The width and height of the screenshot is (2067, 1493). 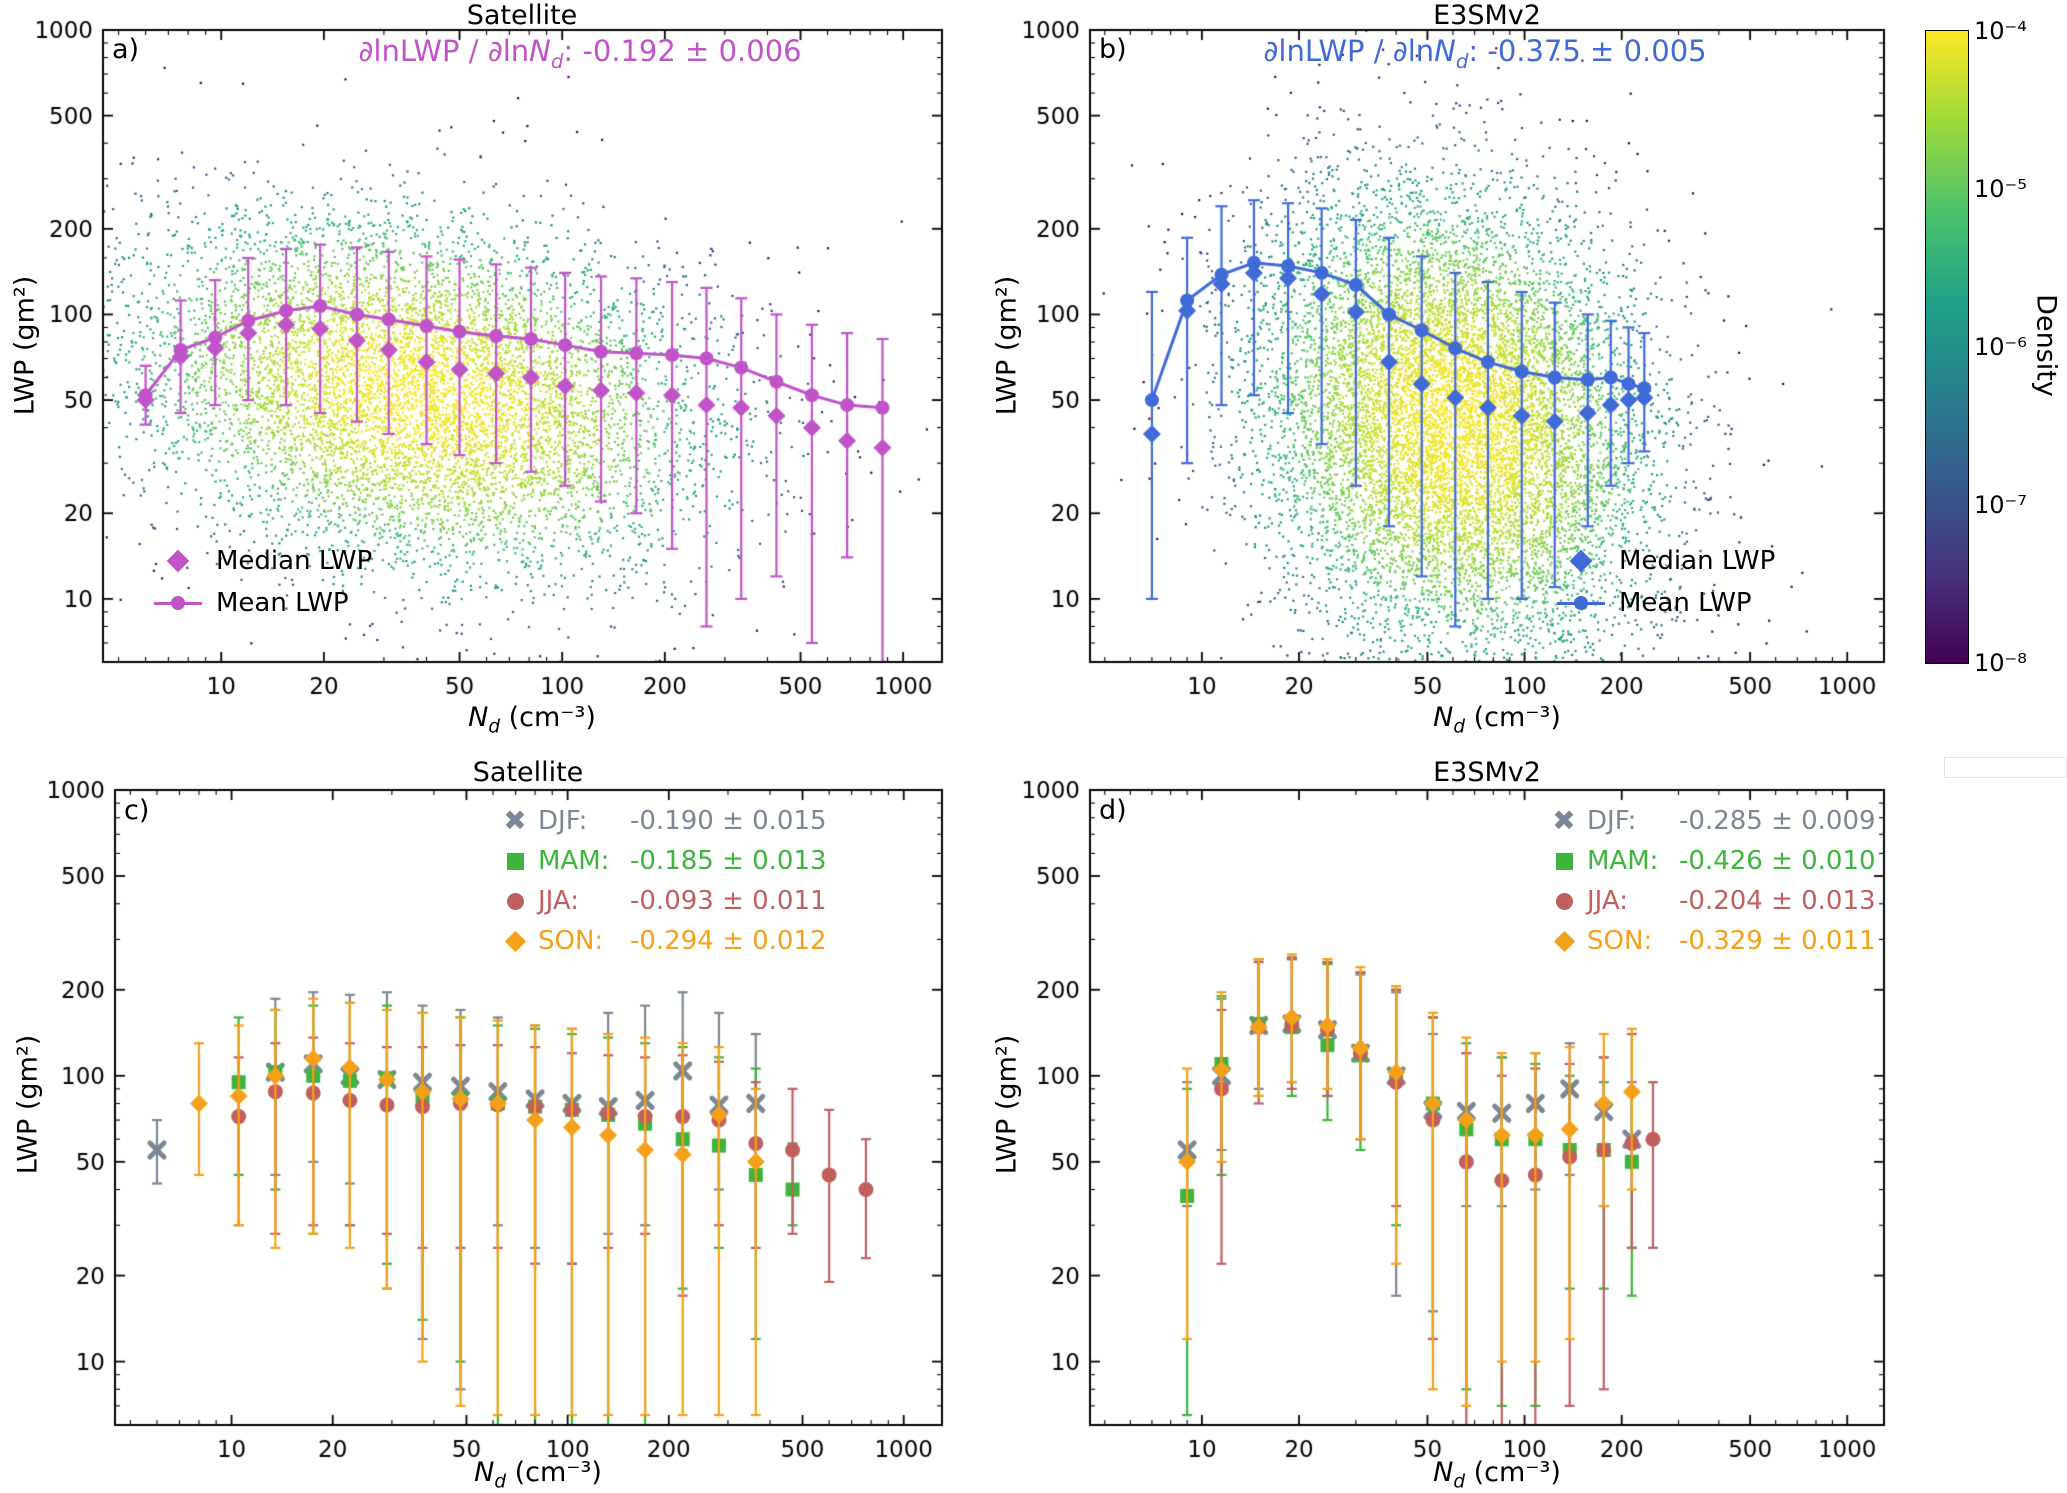 What do you see at coordinates (25, 345) in the screenshot?
I see `panel-a-ylabel: LWP (gm²)` at bounding box center [25, 345].